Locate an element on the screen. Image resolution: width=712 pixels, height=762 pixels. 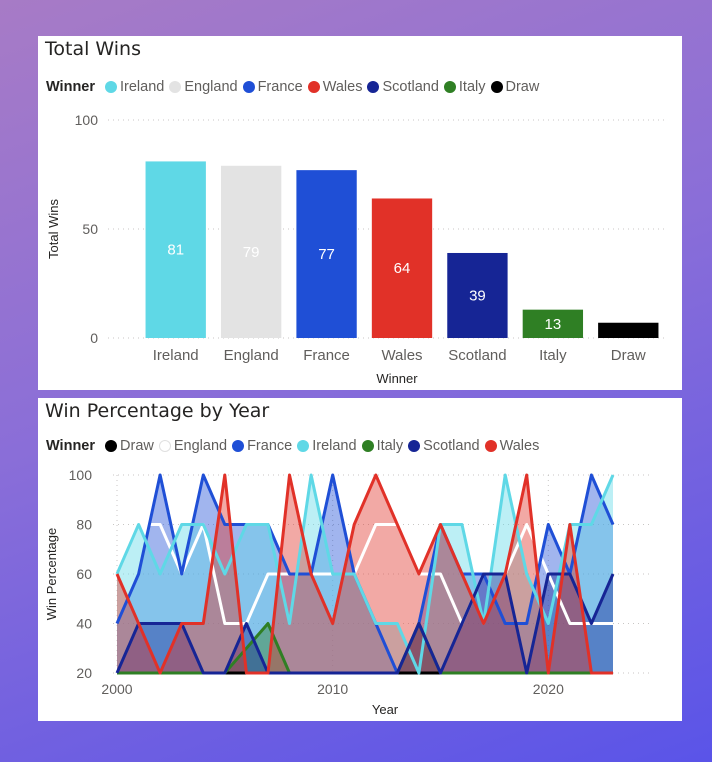
bar-england is located at coordinates (251, 251).